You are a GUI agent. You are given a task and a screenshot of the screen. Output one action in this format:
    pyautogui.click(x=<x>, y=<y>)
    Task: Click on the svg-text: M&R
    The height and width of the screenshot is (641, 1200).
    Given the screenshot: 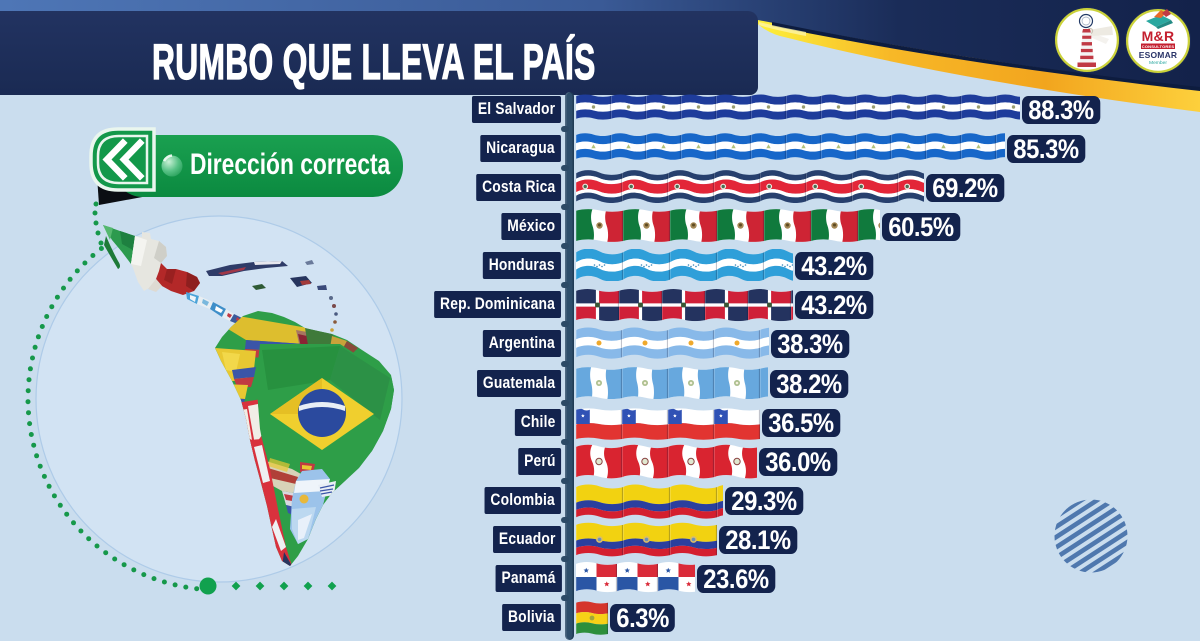 What is the action you would take?
    pyautogui.click(x=1158, y=36)
    